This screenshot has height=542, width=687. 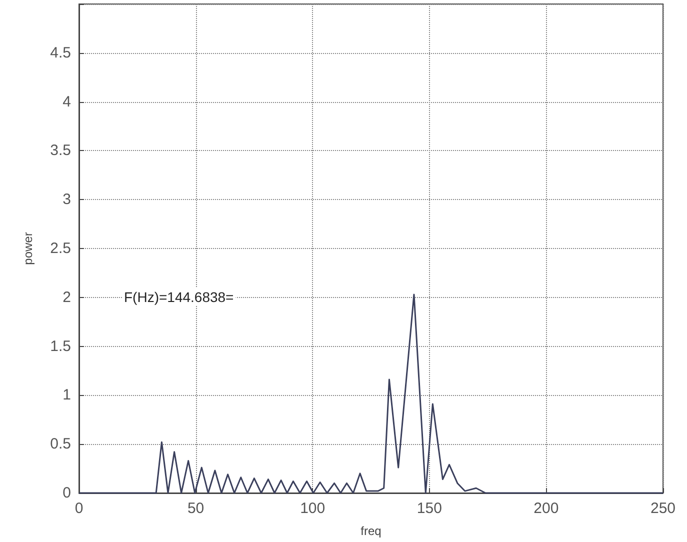 I want to click on x-tick-label: 100, so click(x=313, y=508).